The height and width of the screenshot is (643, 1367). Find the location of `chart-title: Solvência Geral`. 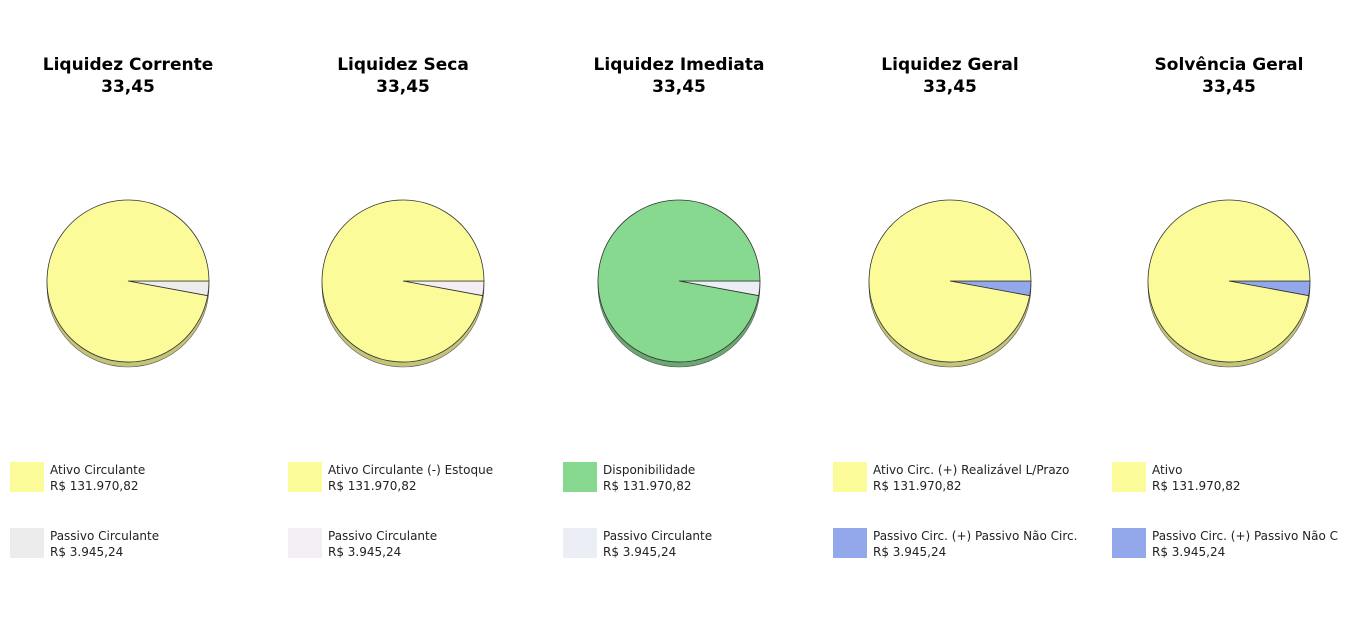

chart-title: Solvência Geral is located at coordinates (1229, 65).